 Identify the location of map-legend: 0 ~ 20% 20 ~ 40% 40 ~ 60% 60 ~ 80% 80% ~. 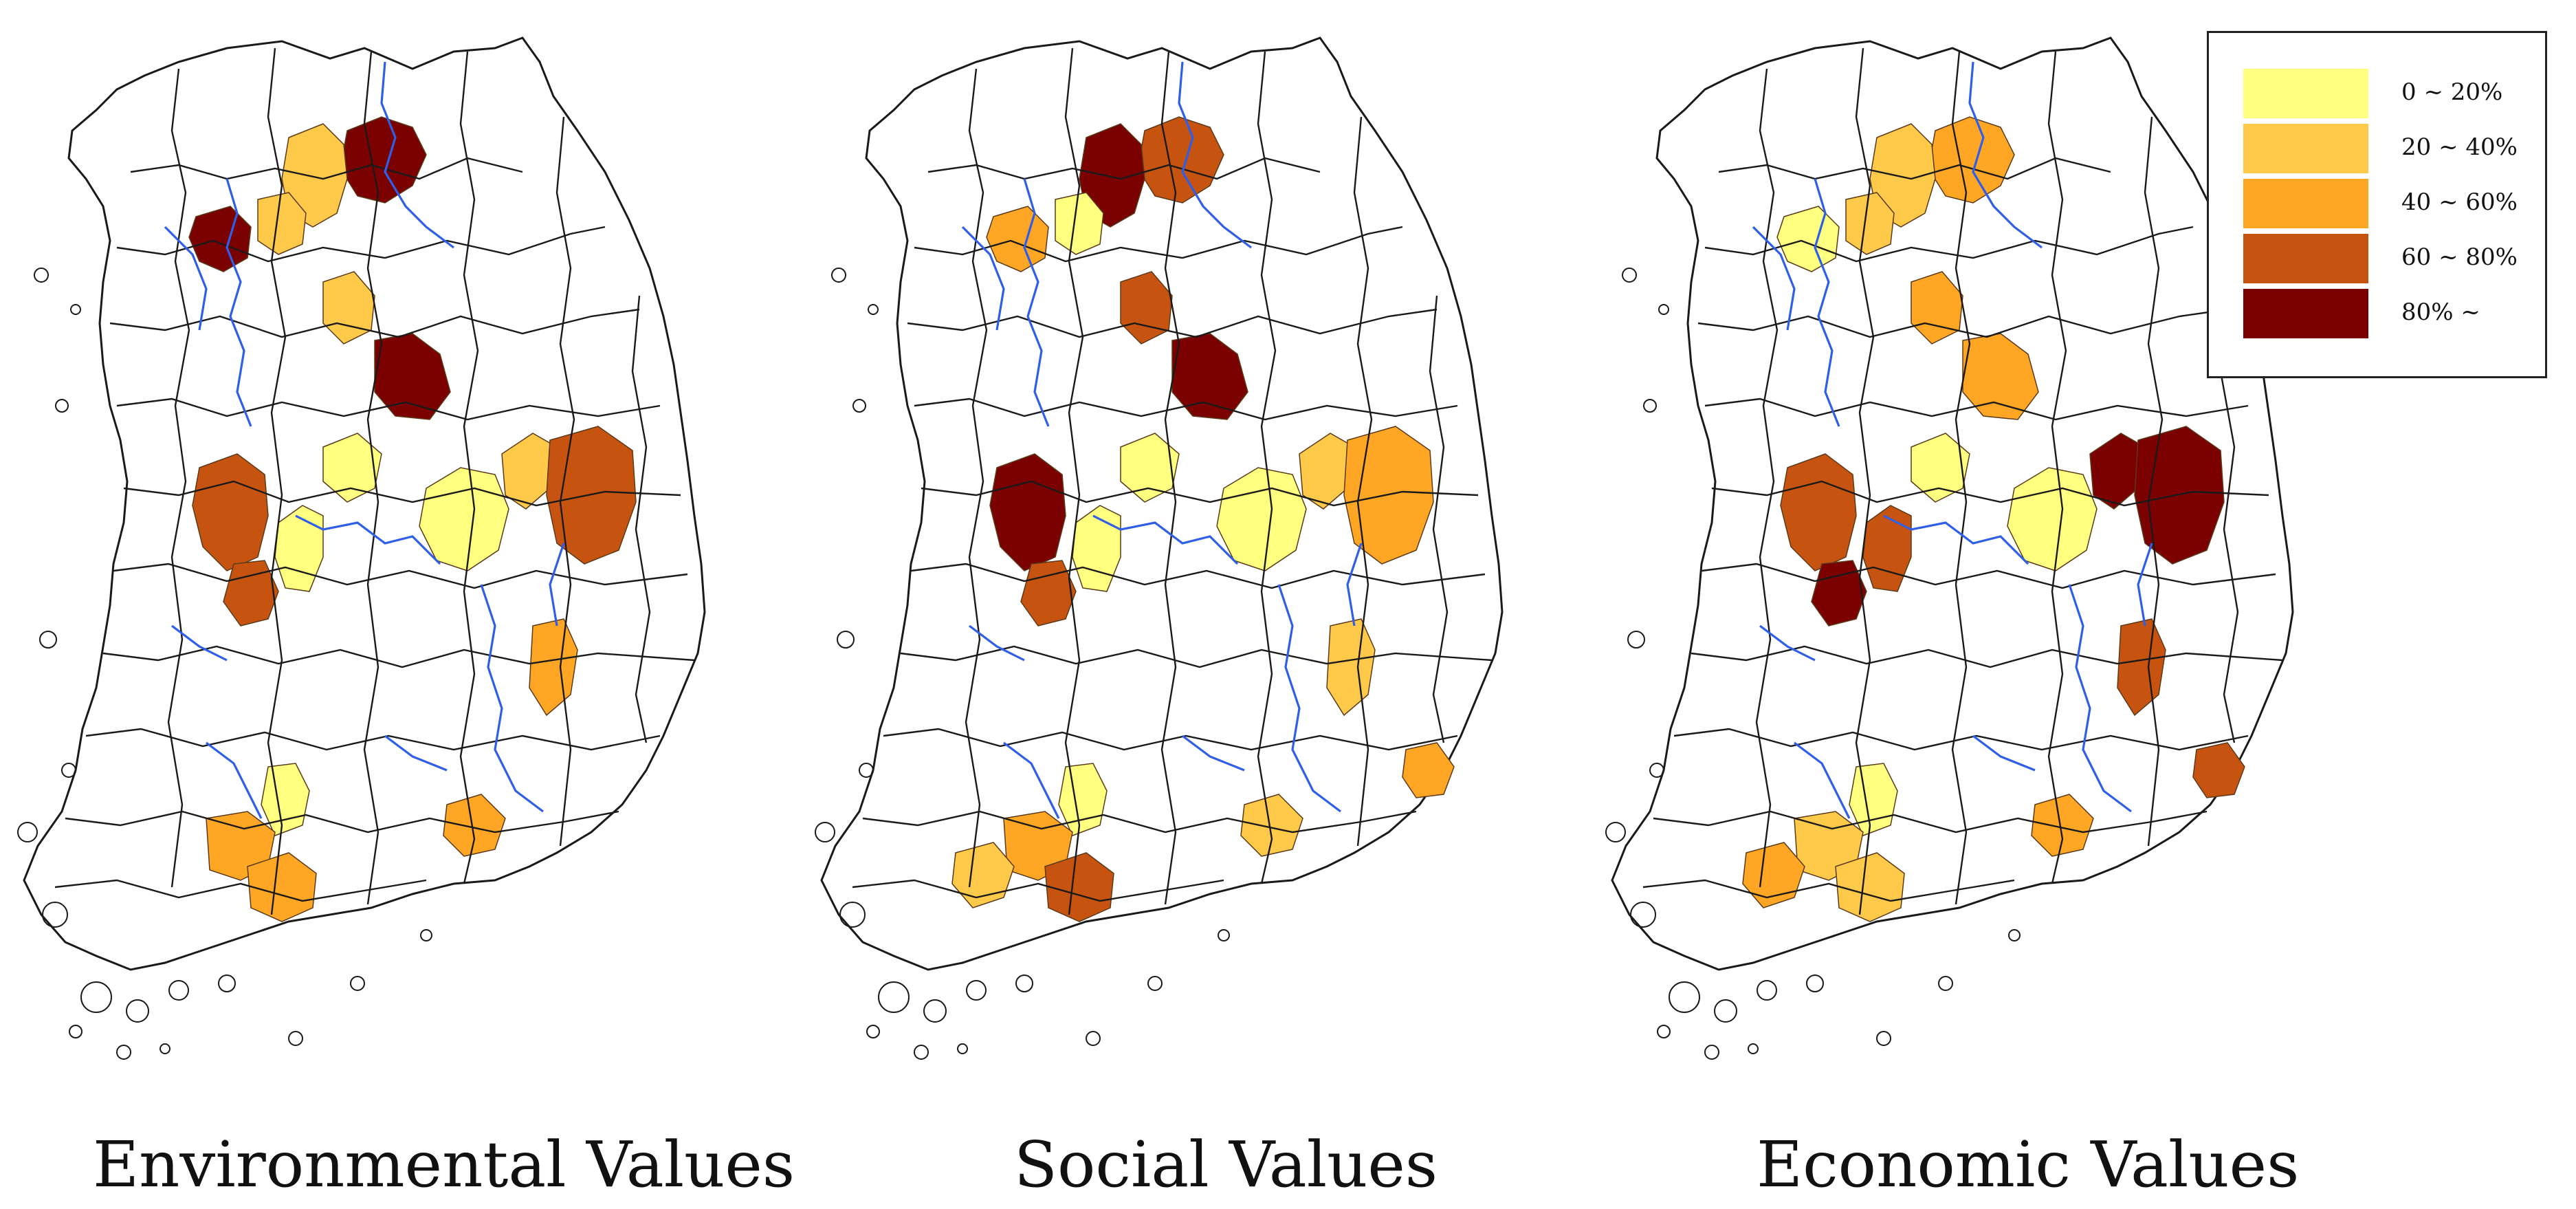
(2377, 204).